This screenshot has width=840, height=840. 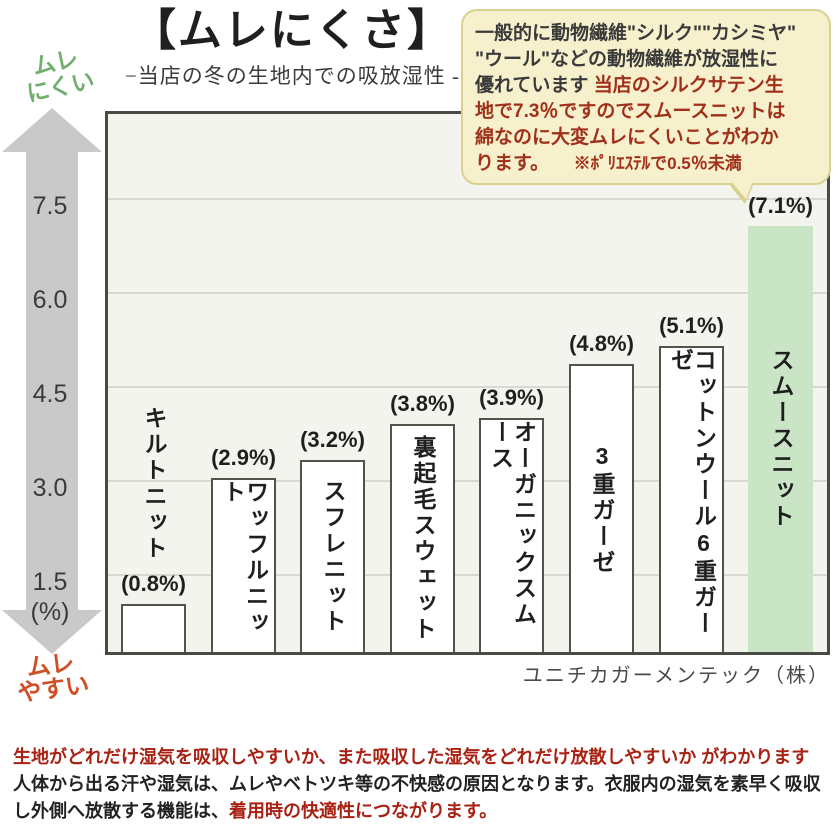 I want to click on chart-title: 【ムレにくさ】, so click(x=292, y=30).